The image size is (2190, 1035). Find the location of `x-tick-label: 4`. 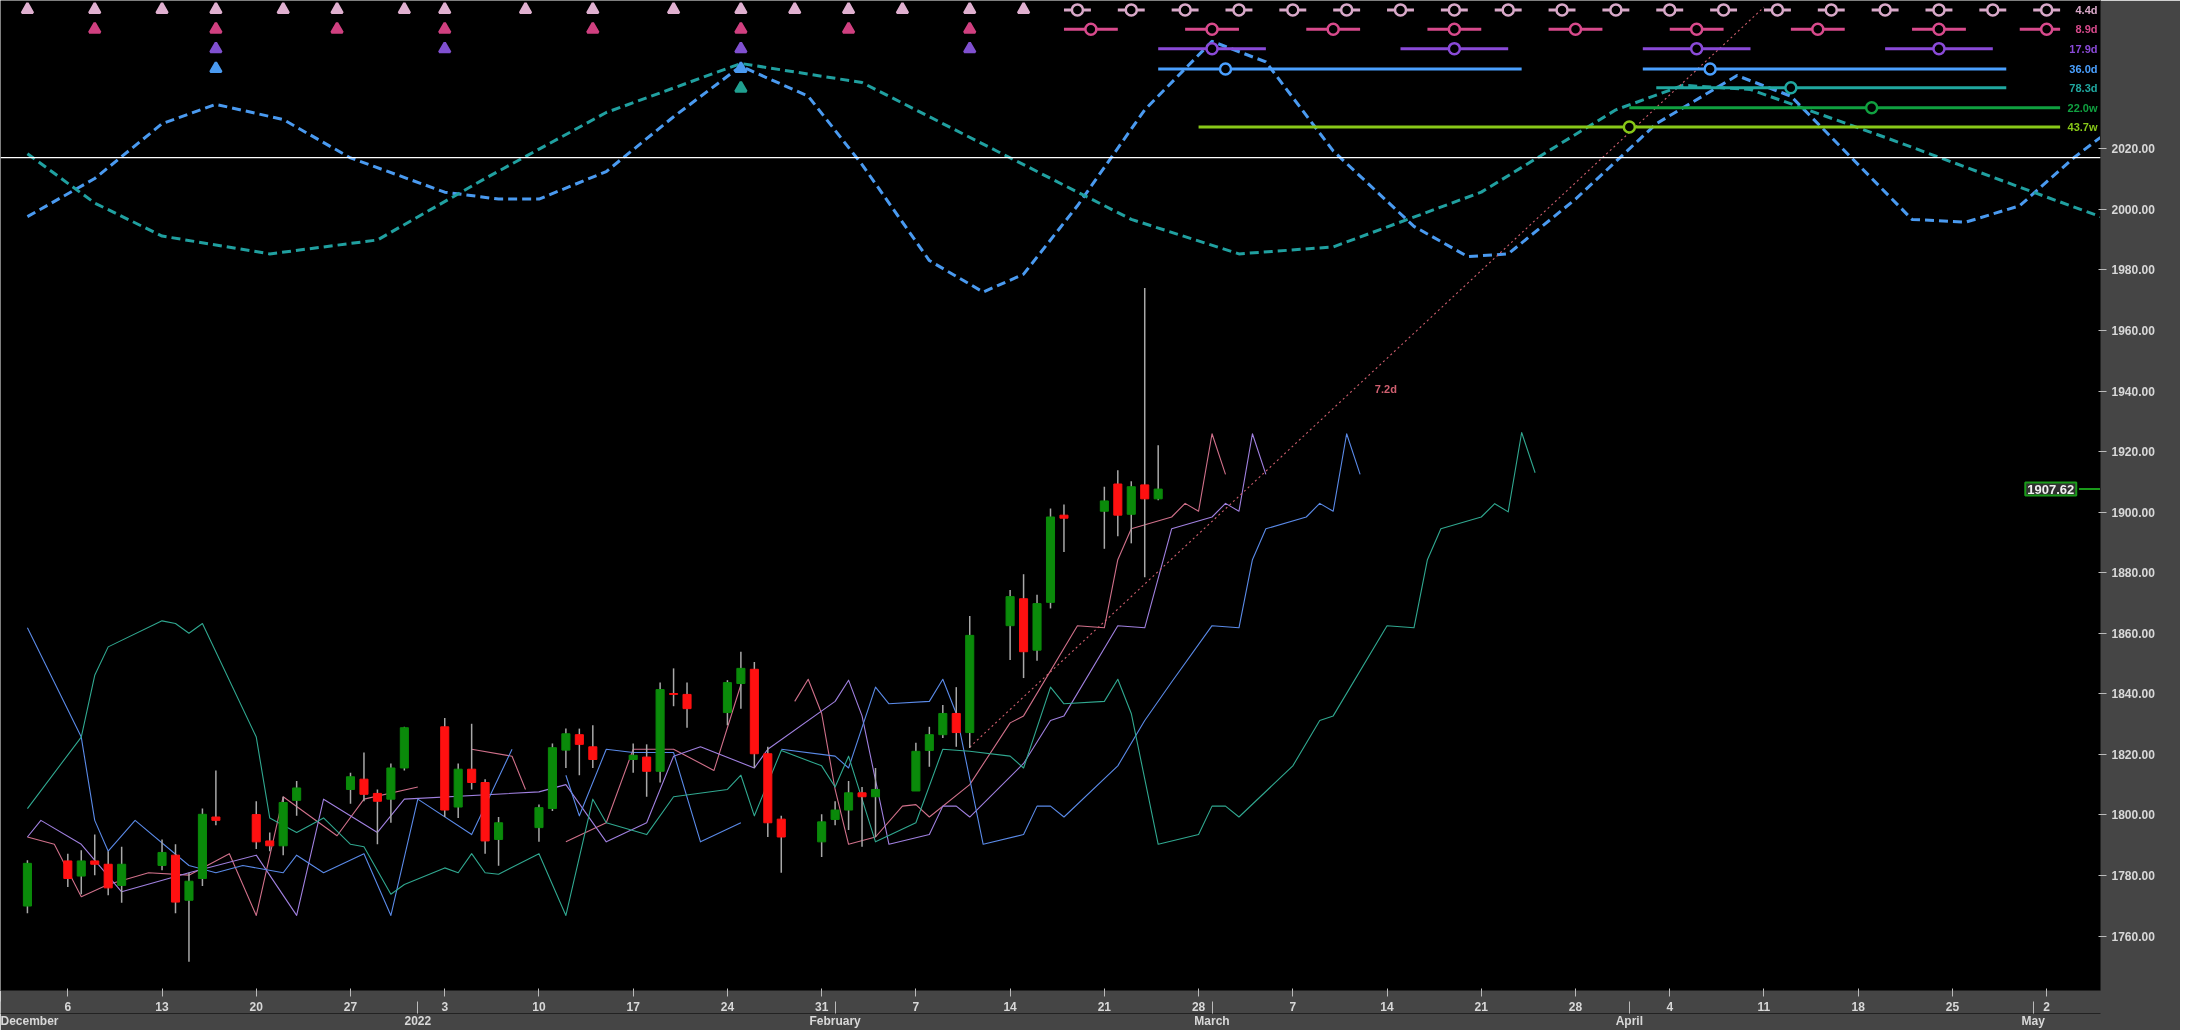

x-tick-label: 4 is located at coordinates (1670, 1006).